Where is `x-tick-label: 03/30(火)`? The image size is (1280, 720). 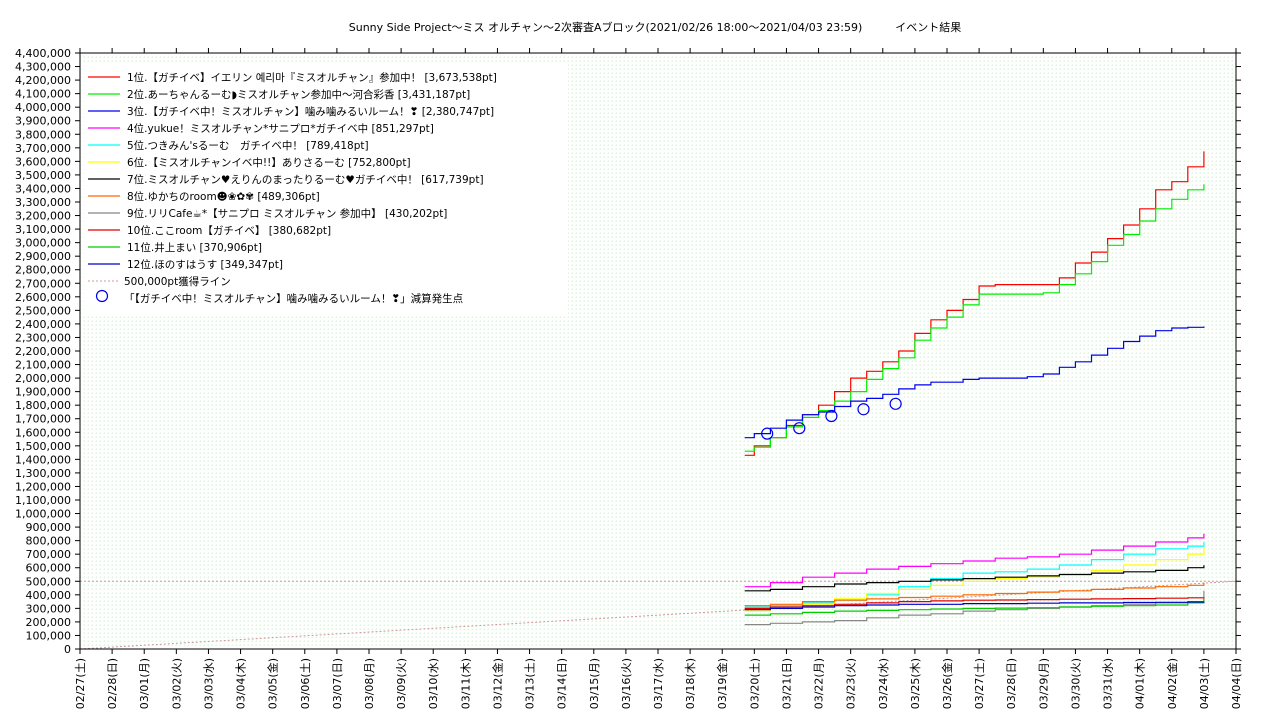
x-tick-label: 03/30(火) is located at coordinates (1075, 683).